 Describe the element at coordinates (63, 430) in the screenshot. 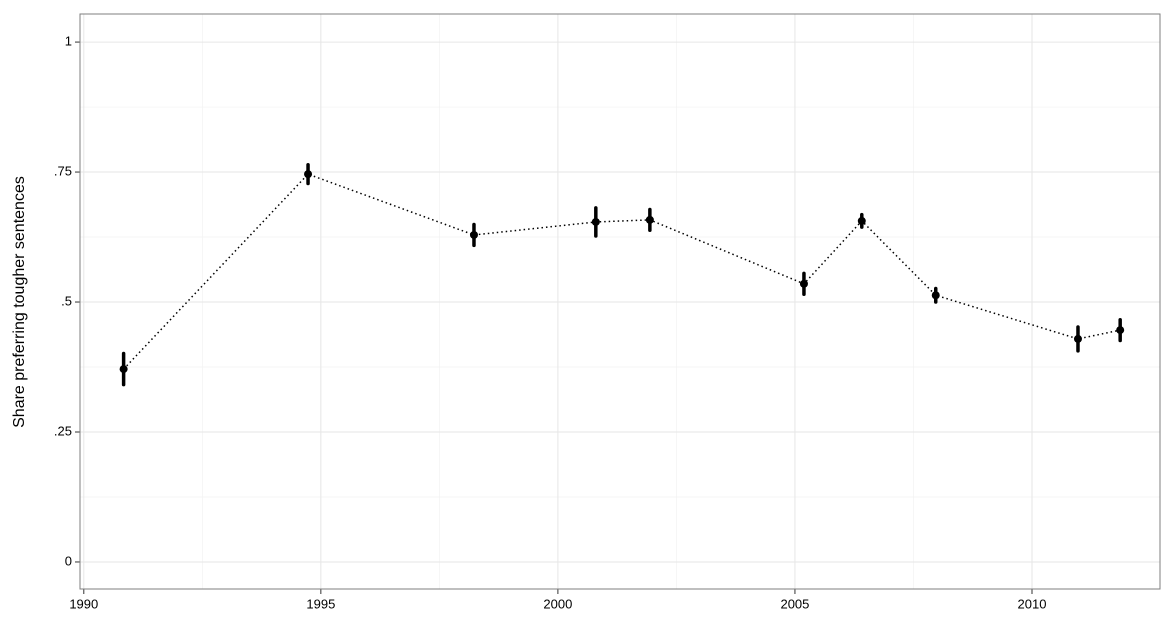

I see `y-tick-label: .25` at that location.